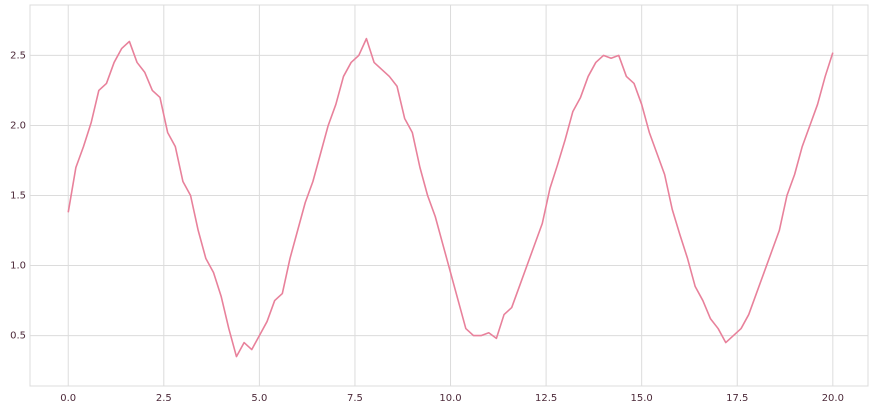 The width and height of the screenshot is (874, 415). I want to click on y-tick-label: 2.0, so click(18, 125).